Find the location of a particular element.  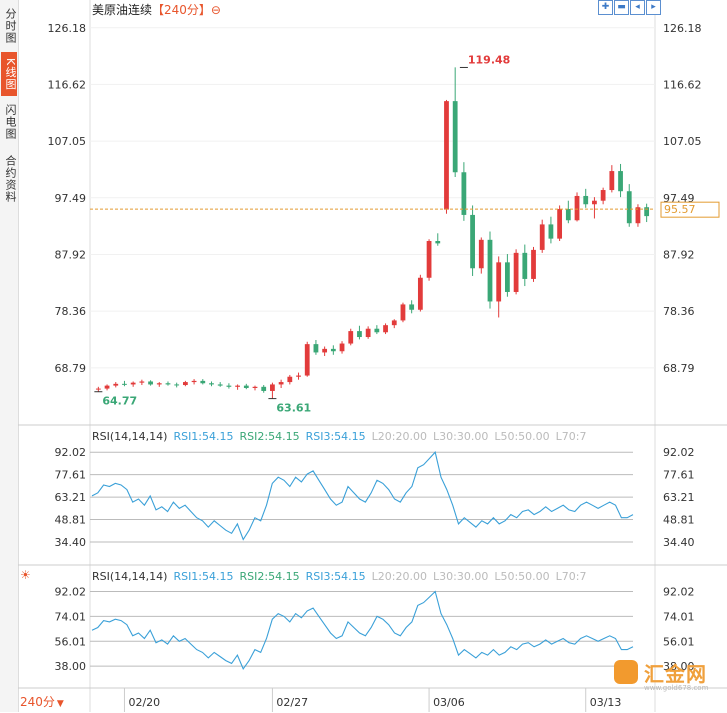

extreme-label: 119.48 is located at coordinates (489, 59).